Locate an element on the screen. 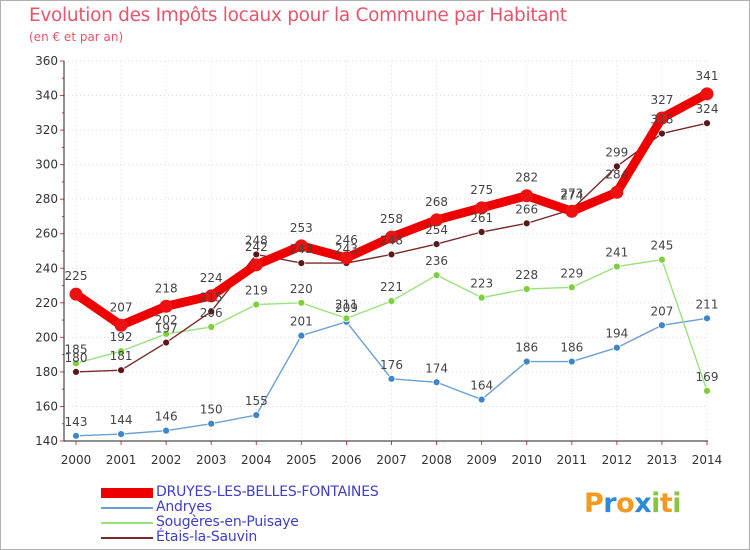  data-label-andryes: 207 is located at coordinates (661, 311).